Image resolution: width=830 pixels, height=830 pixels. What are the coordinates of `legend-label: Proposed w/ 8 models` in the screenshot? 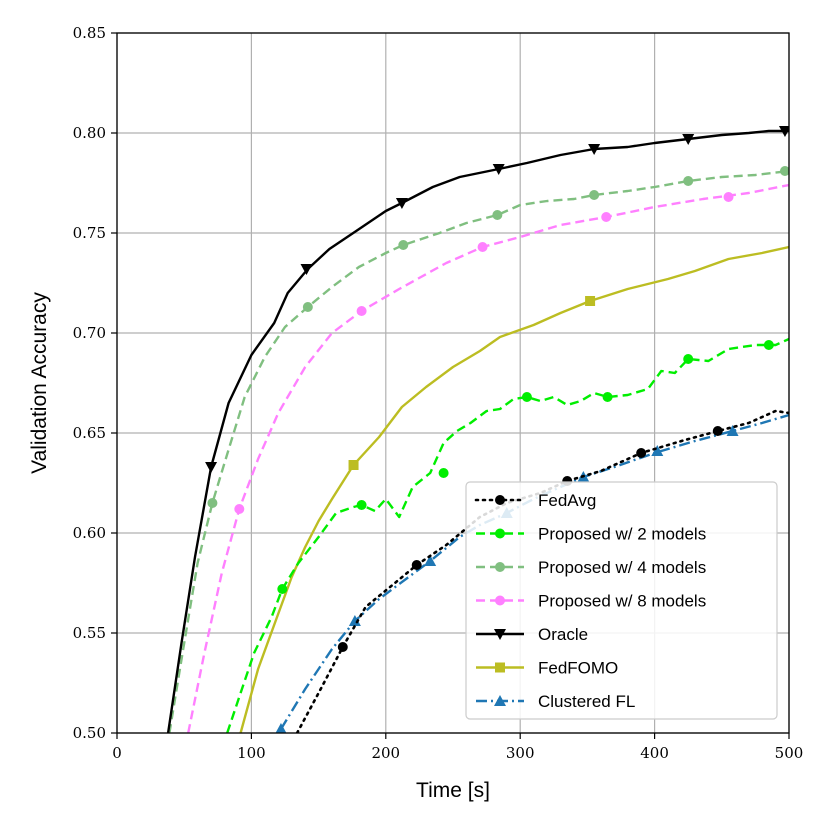 It's located at (622, 601).